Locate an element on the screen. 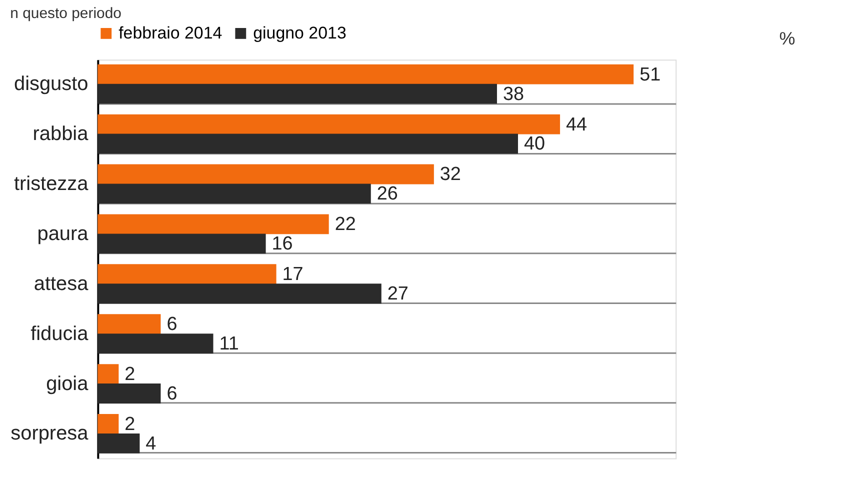  y-tick-label: paura is located at coordinates (63, 233).